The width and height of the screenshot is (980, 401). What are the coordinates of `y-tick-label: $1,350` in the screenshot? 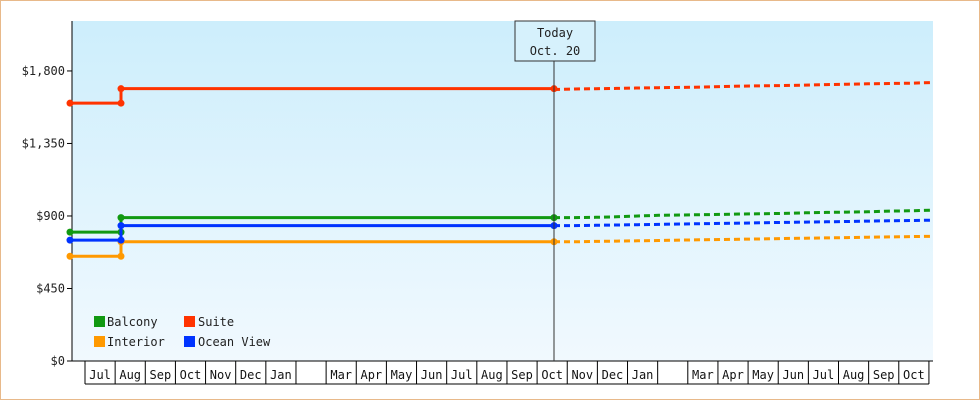 It's located at (43, 143).